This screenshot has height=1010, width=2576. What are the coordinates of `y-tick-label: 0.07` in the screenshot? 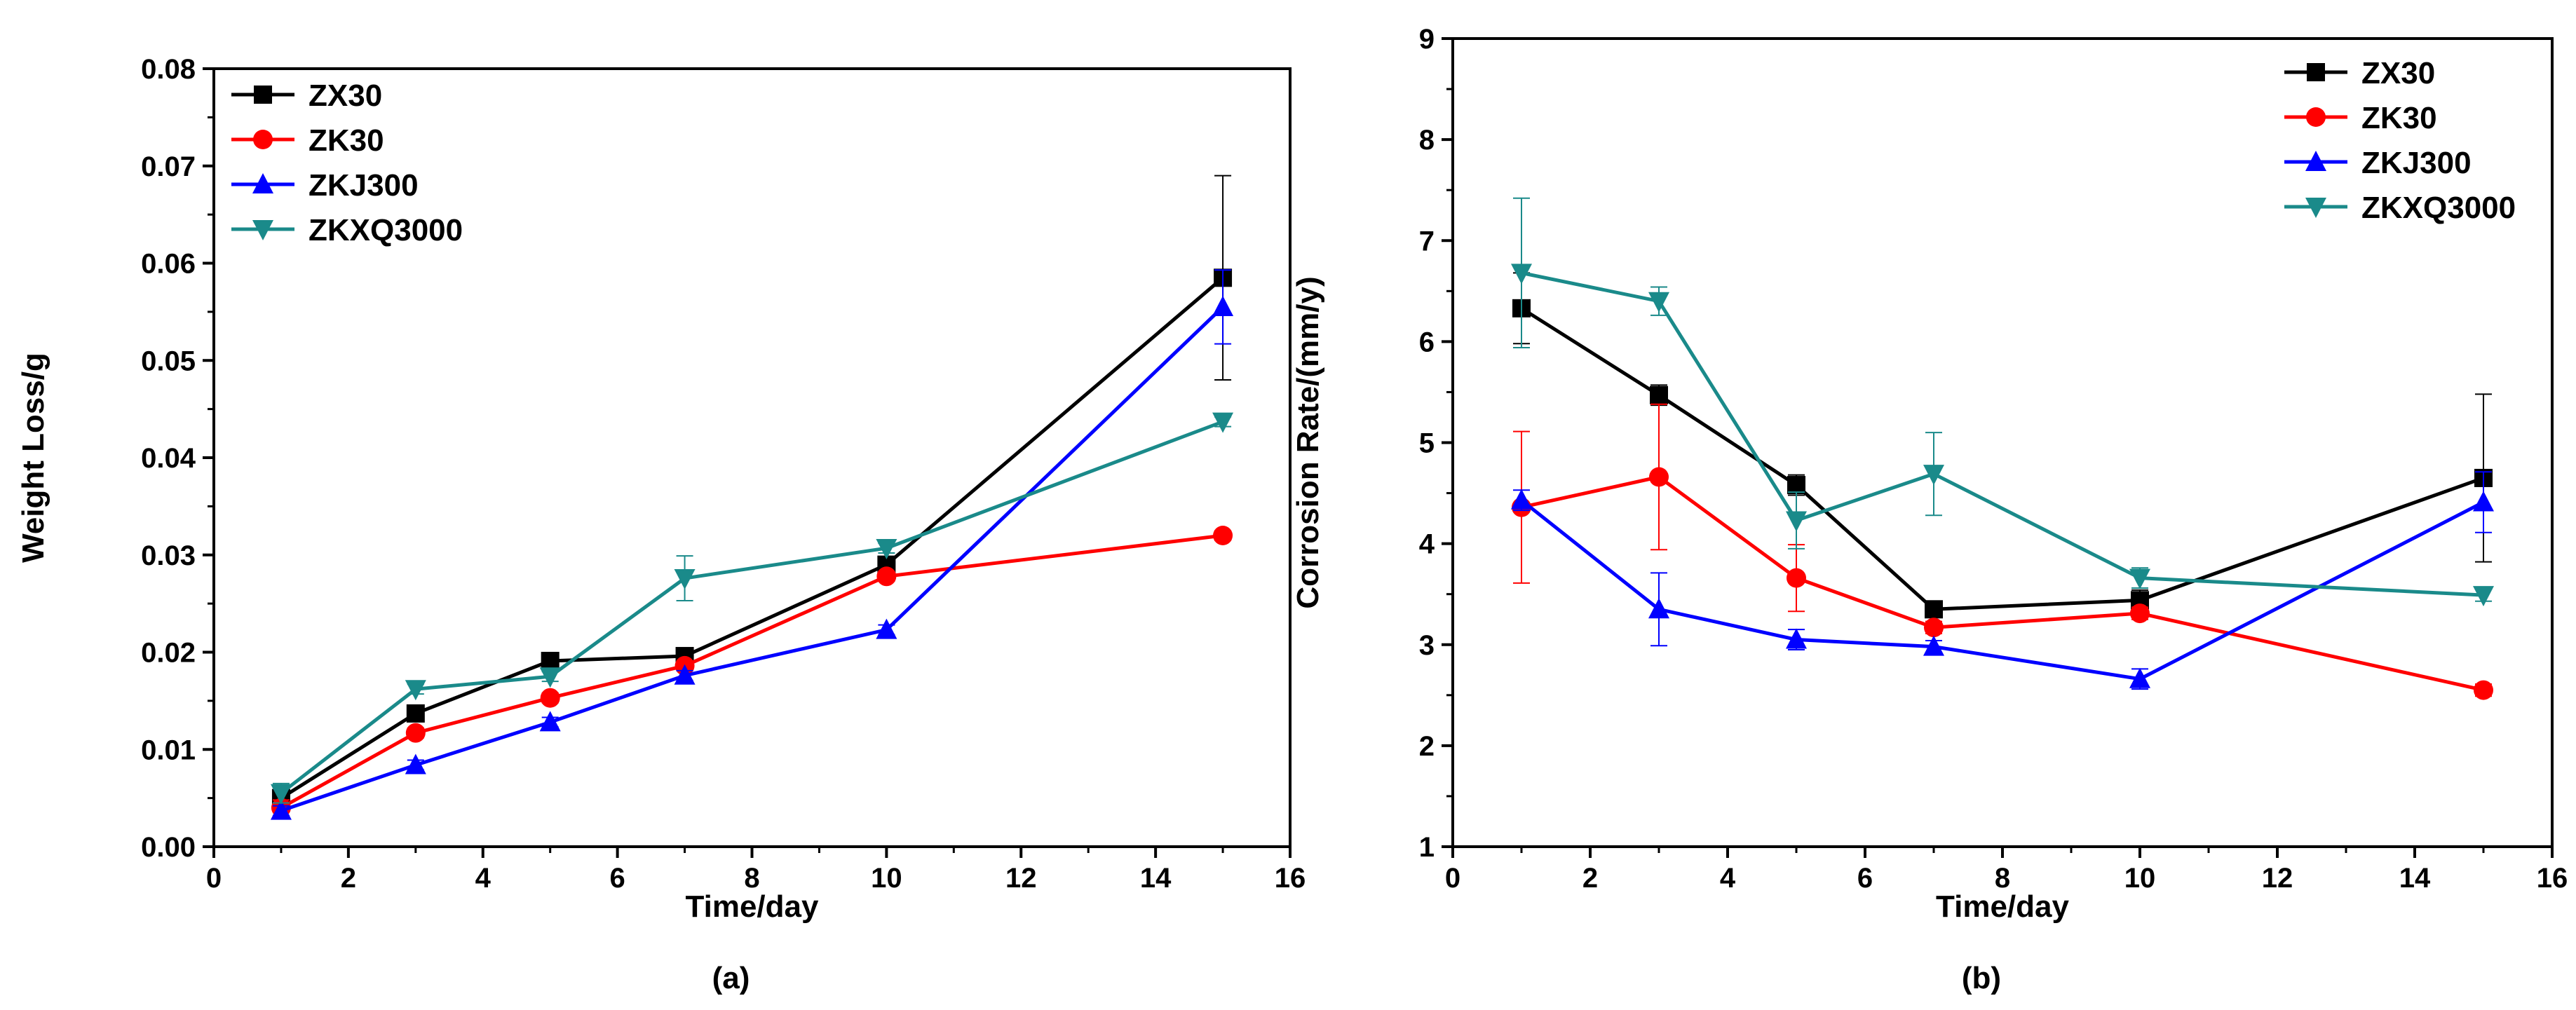 It's located at (168, 166).